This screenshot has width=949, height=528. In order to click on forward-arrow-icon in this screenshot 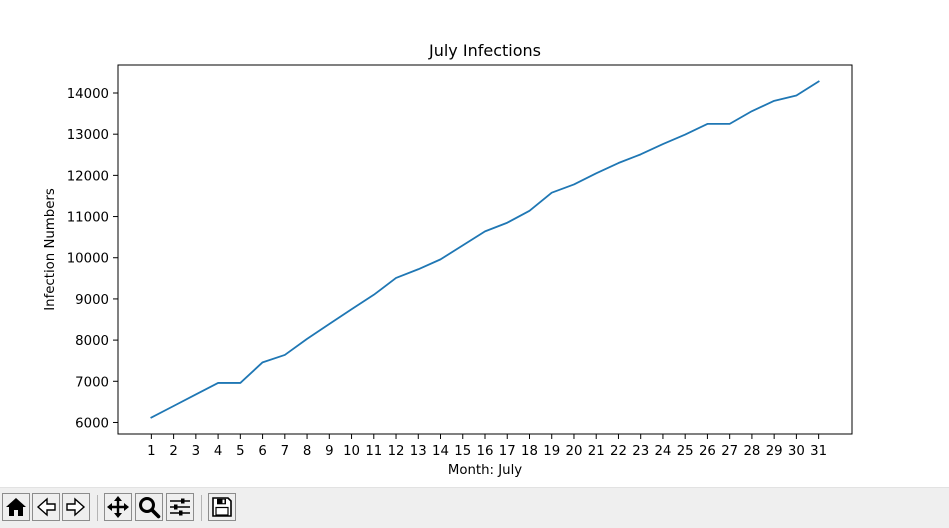, I will do `click(76, 507)`.